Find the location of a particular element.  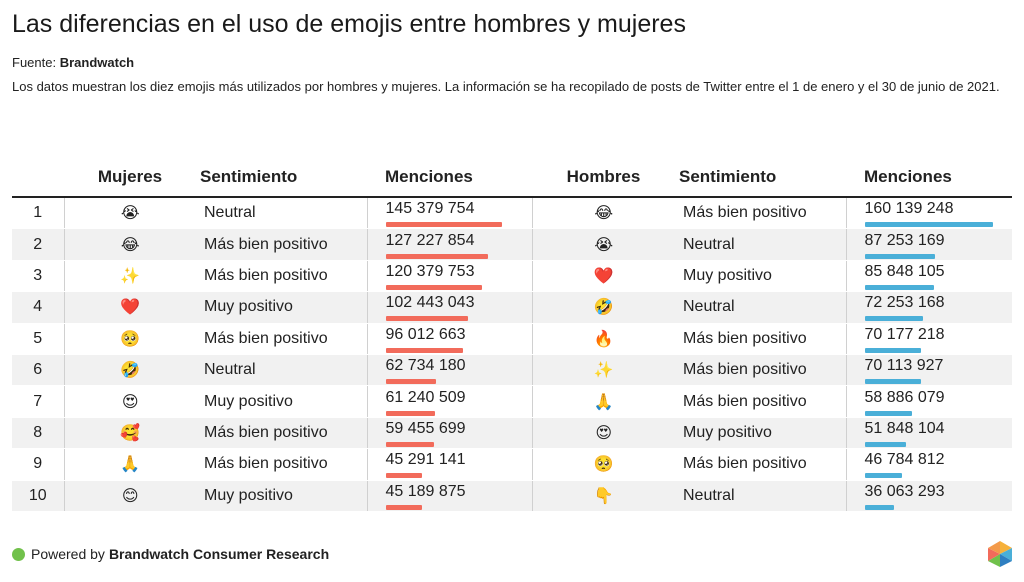

men-mentions-label: 58 886 079 is located at coordinates (904, 397).